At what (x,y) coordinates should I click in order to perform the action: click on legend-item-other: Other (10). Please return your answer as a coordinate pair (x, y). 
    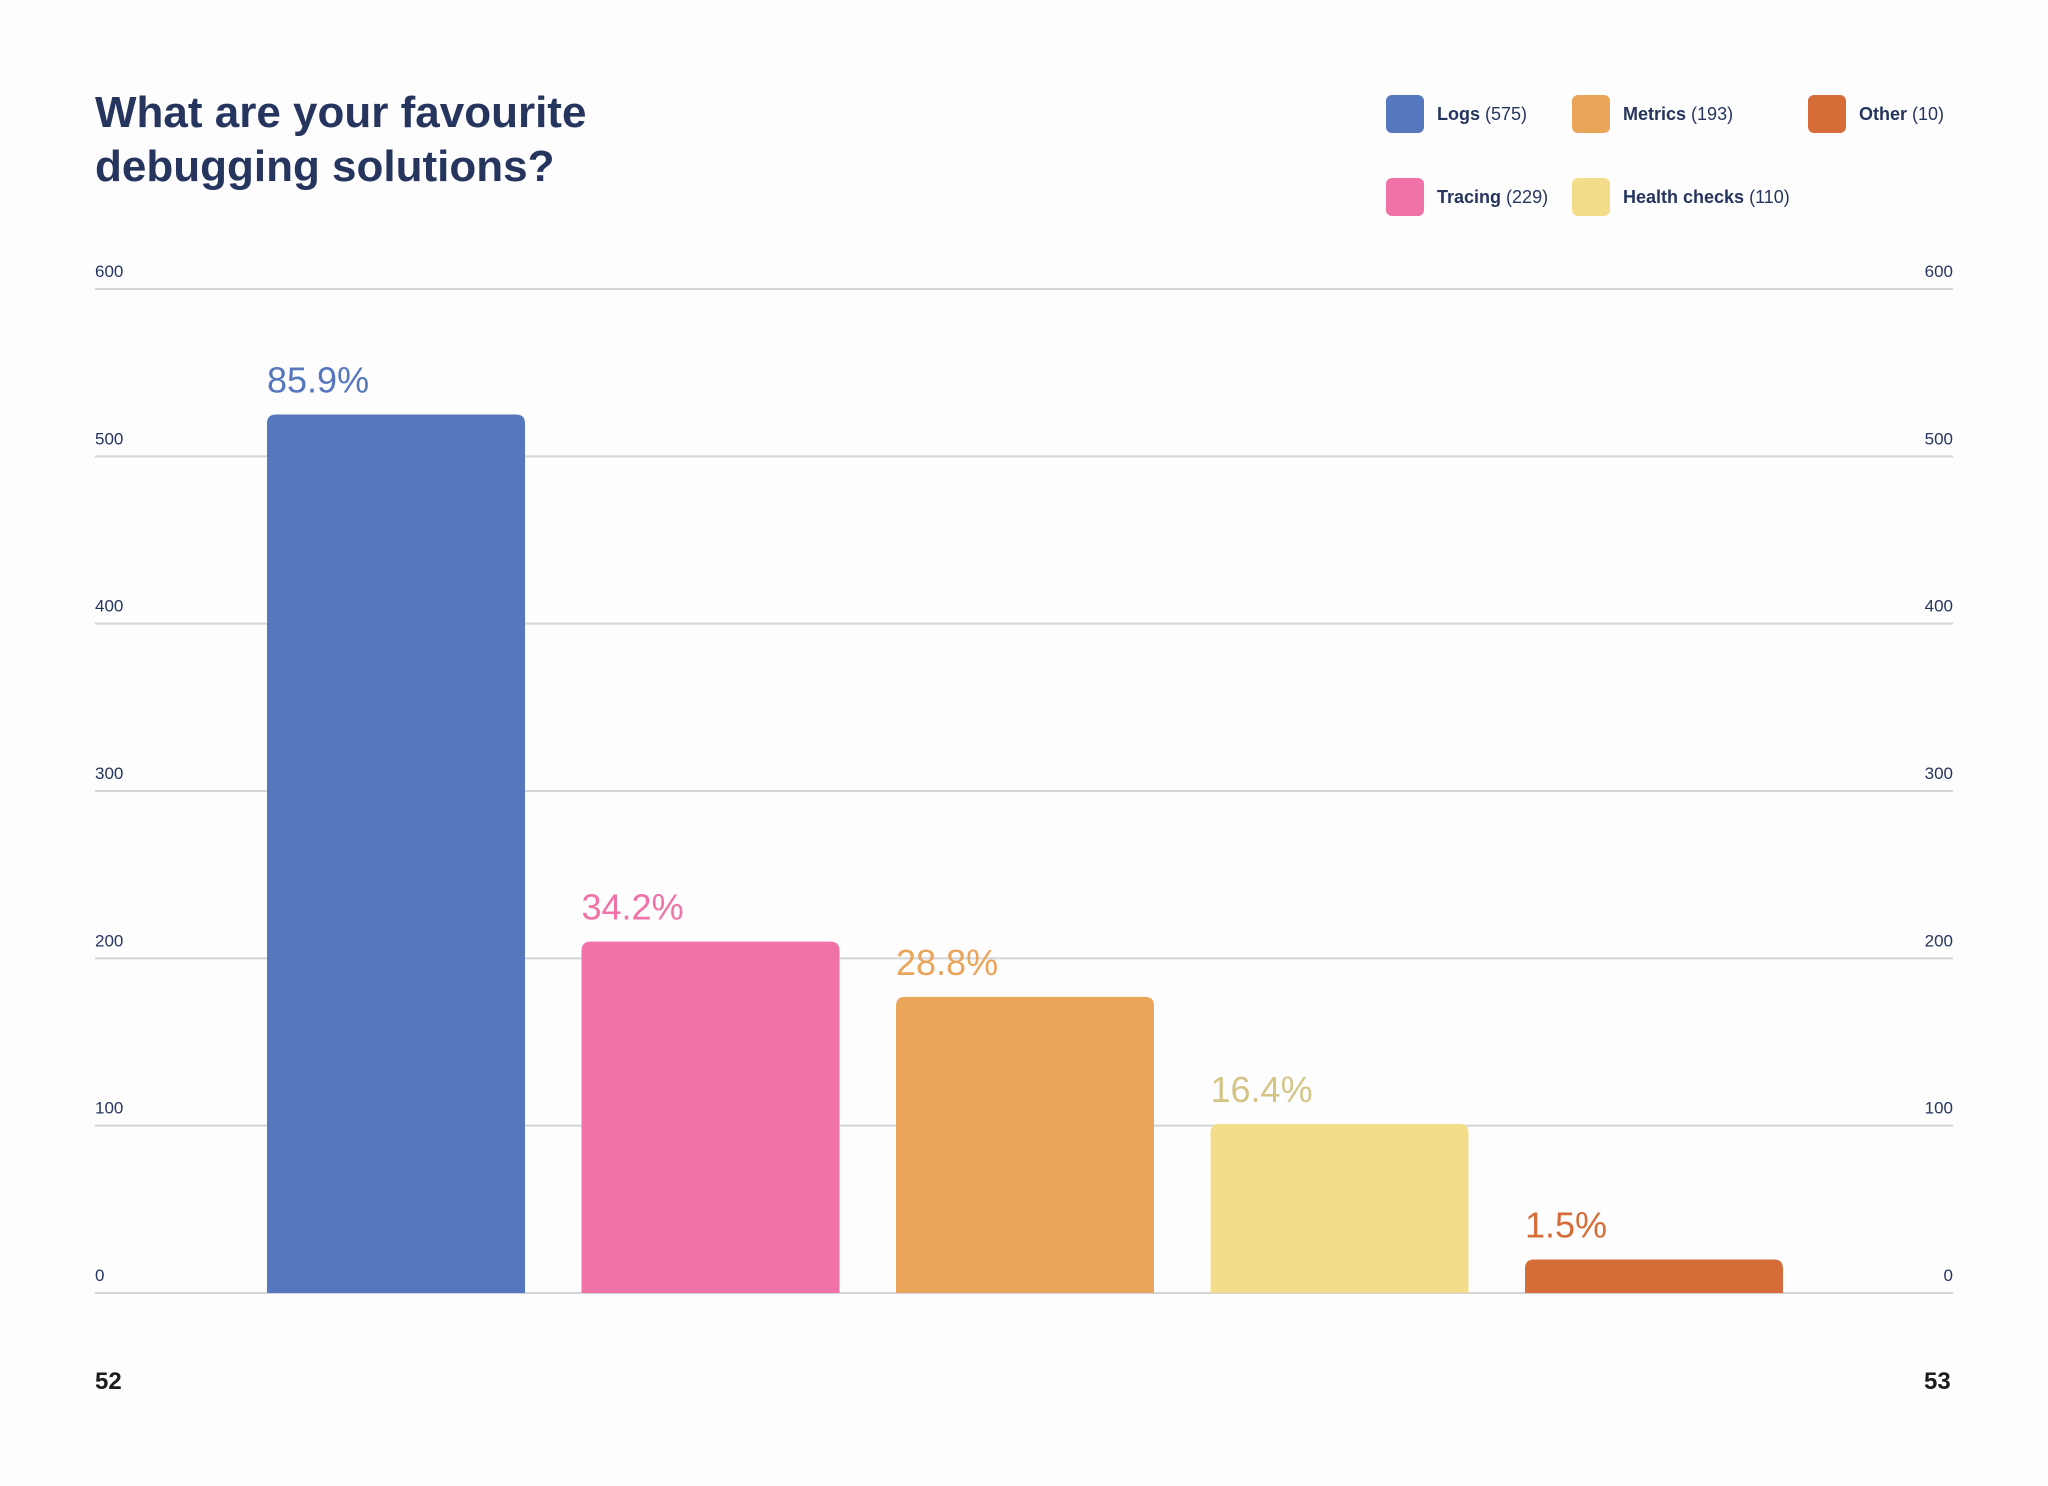
    Looking at the image, I should click on (1876, 114).